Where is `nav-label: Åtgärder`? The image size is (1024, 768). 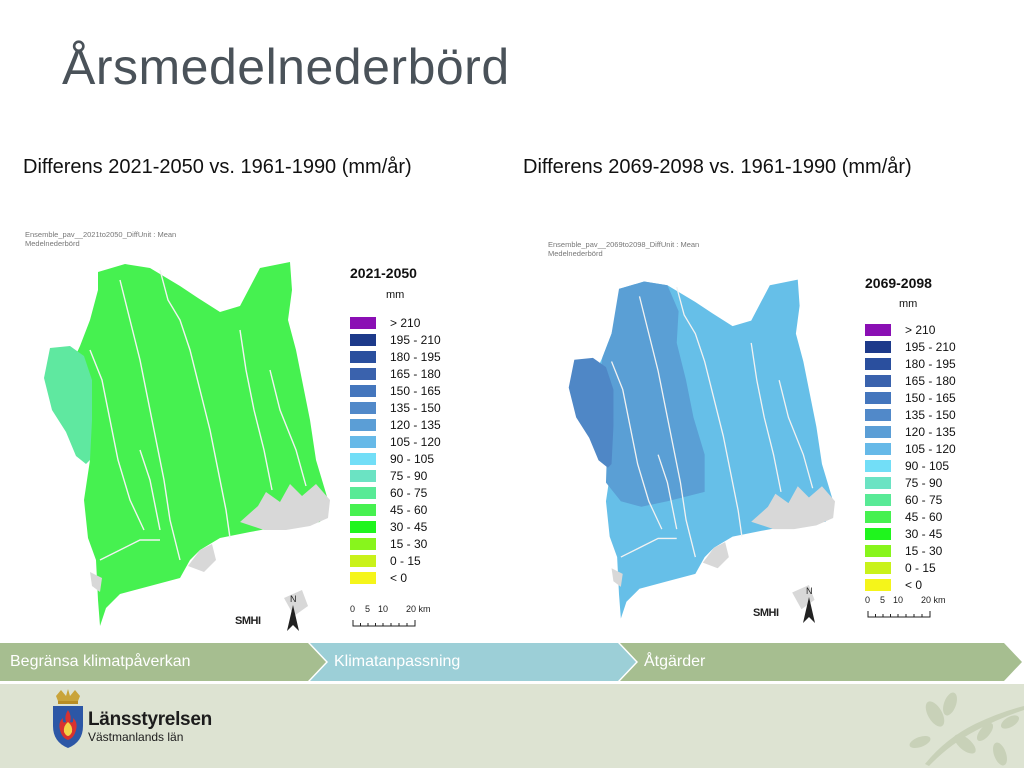 nav-label: Åtgärder is located at coordinates (675, 661).